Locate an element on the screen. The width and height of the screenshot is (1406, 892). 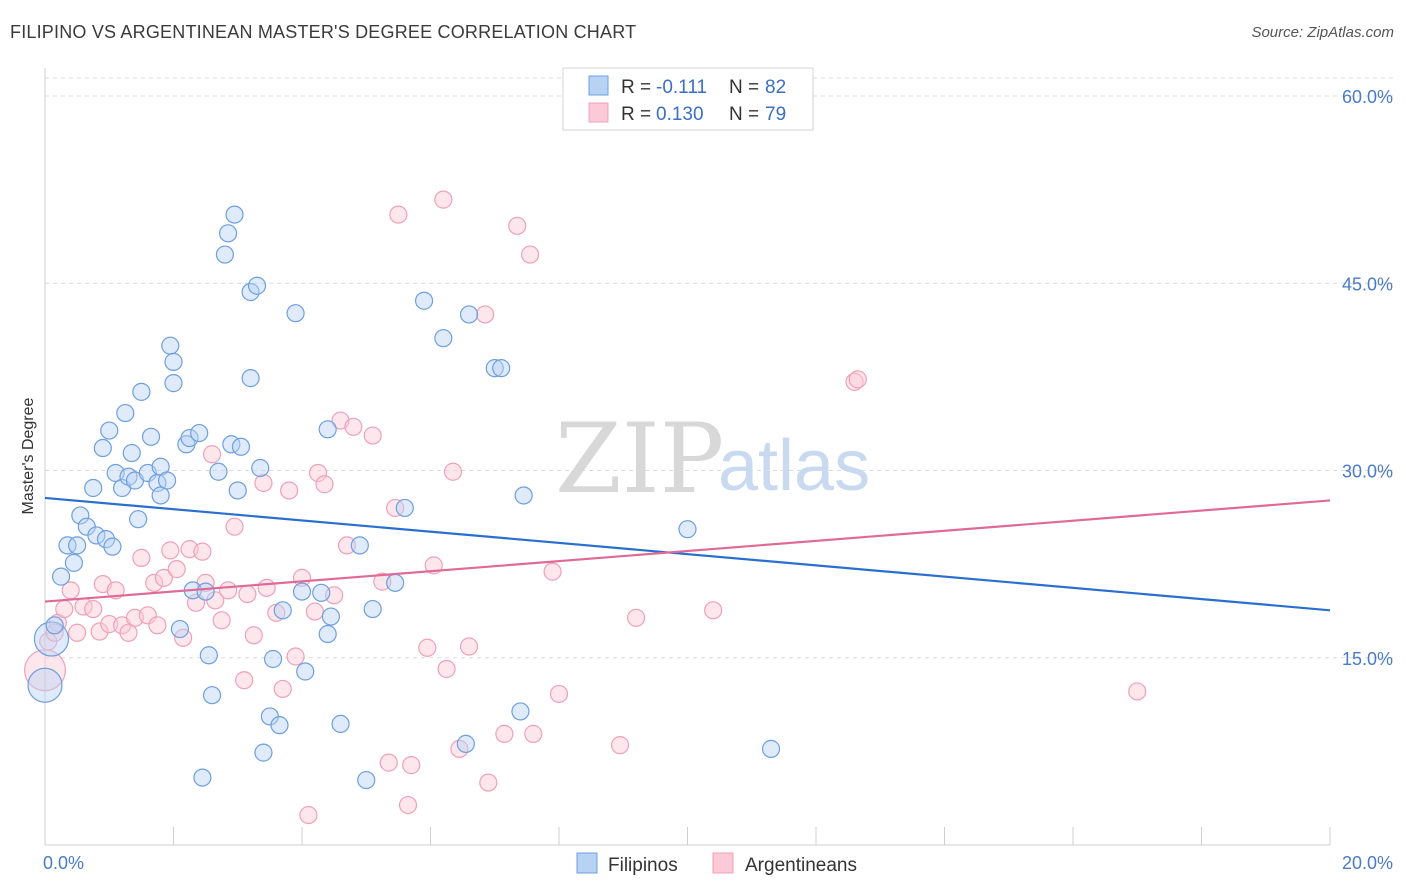
source-label: Source: ZipAtlas.com is located at coordinates (1322, 32).